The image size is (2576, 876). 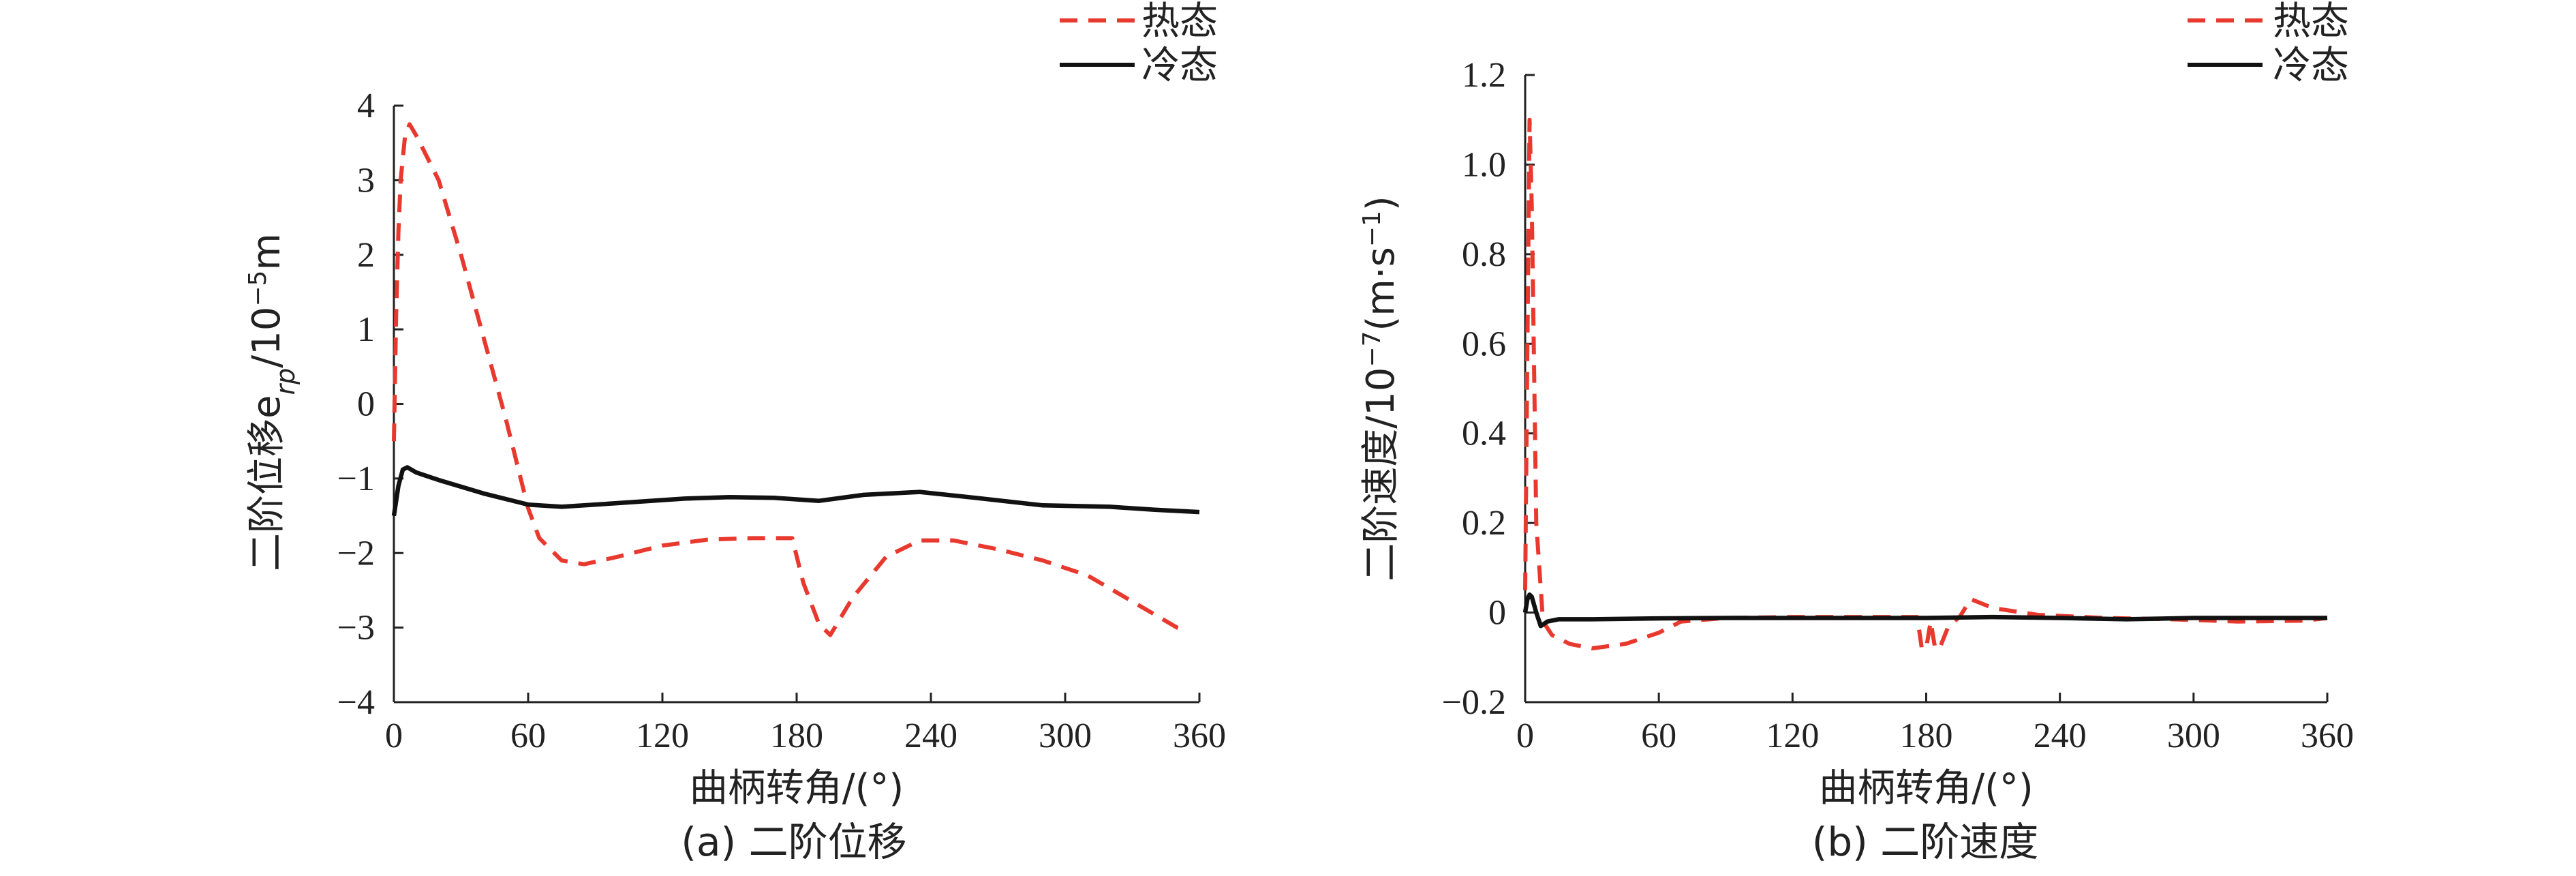 What do you see at coordinates (356, 628) in the screenshot?
I see `y-tick-label: −3` at bounding box center [356, 628].